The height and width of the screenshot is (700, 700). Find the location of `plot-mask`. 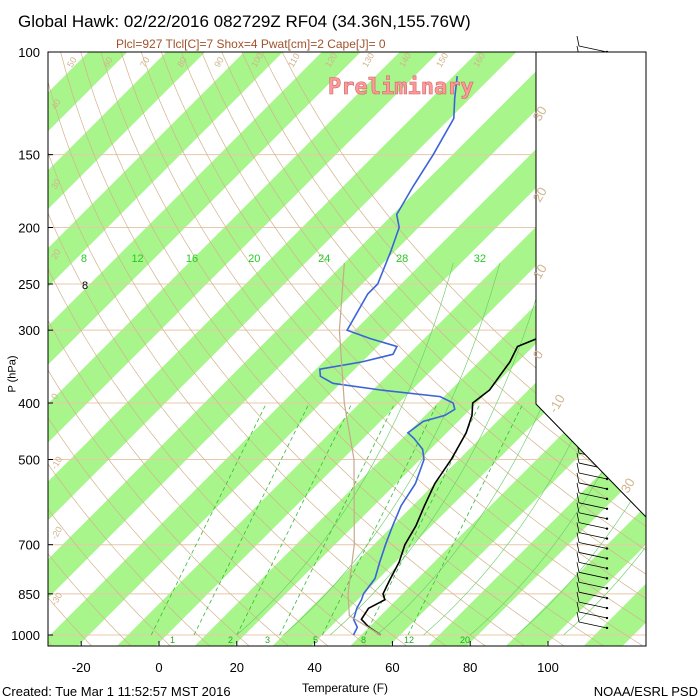

plot-mask is located at coordinates (591, 285).